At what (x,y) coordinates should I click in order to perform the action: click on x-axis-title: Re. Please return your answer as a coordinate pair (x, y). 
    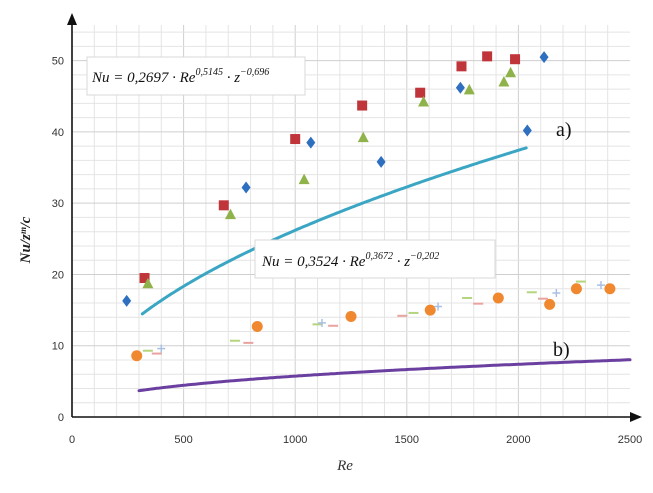
    Looking at the image, I should click on (344, 466).